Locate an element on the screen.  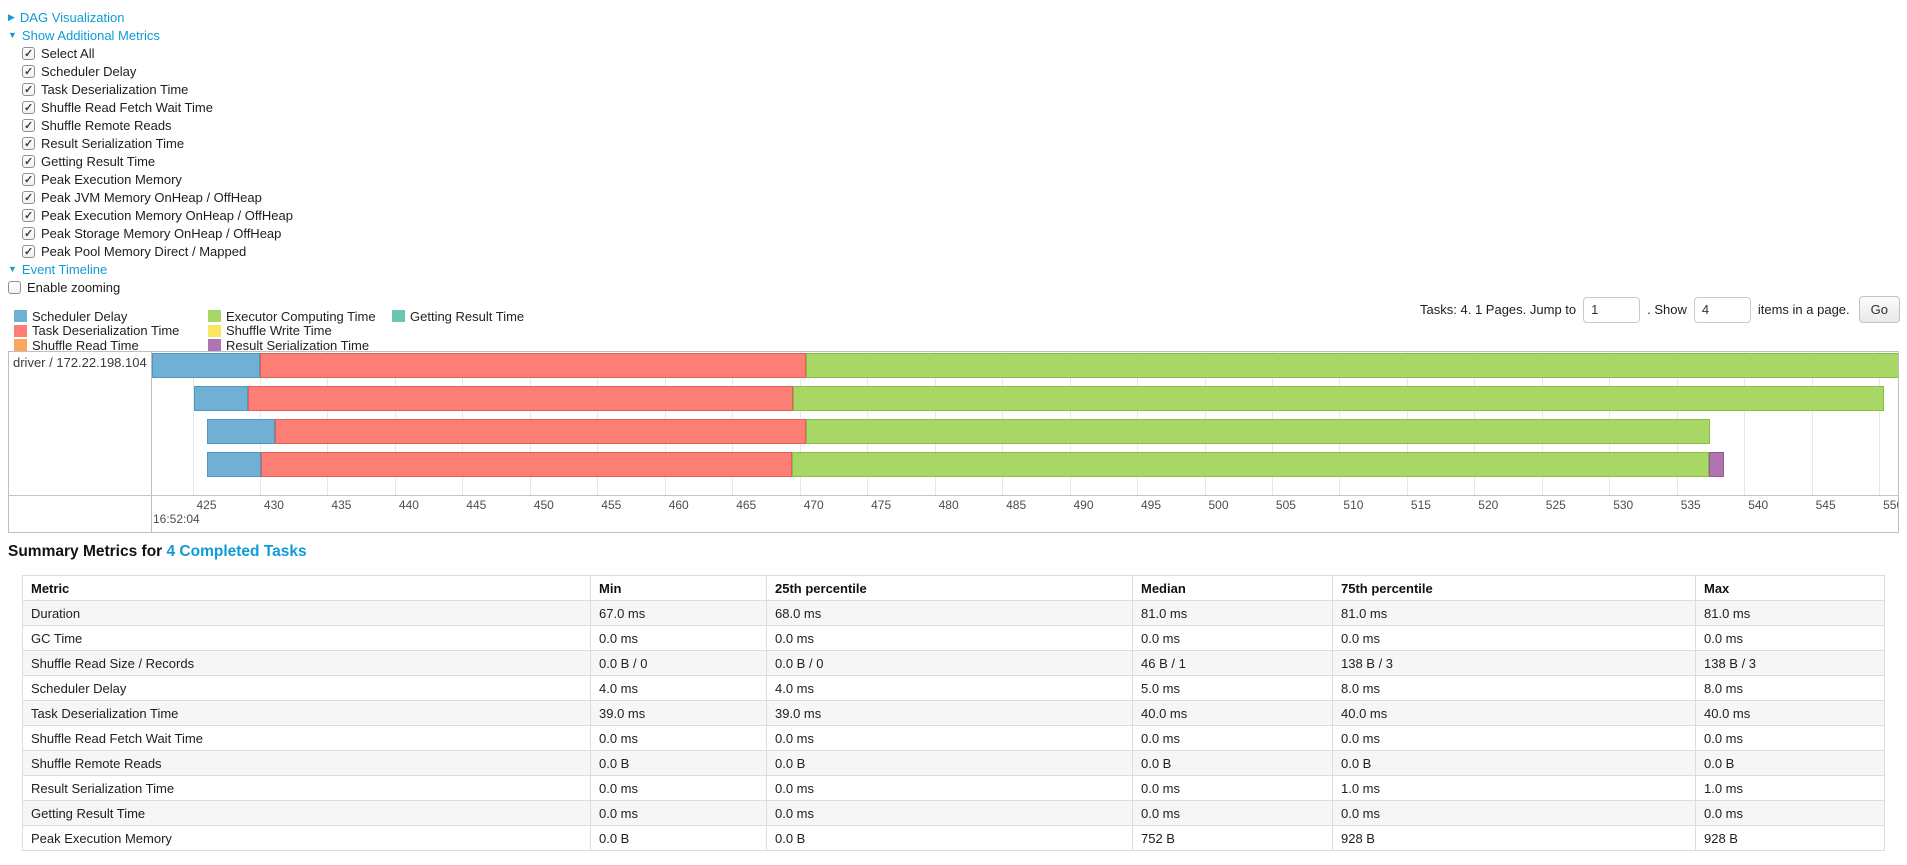
timeline-tick-label: 500 is located at coordinates (1218, 505).